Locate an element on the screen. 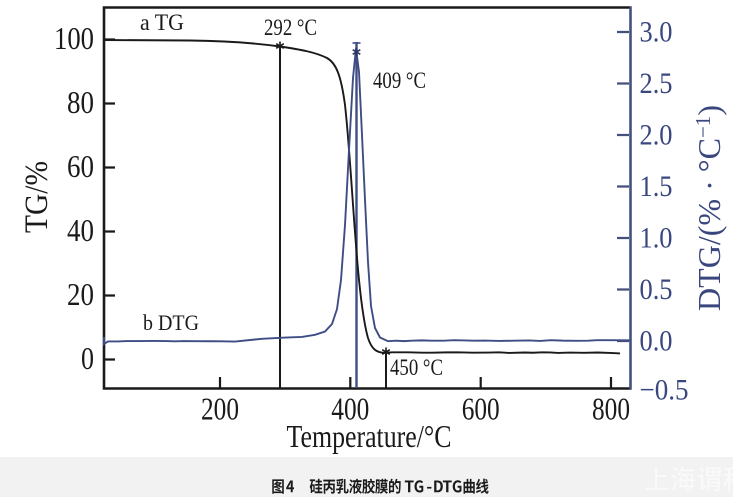 This screenshot has height=502, width=733. svg-text: 100 is located at coordinates (74, 38).